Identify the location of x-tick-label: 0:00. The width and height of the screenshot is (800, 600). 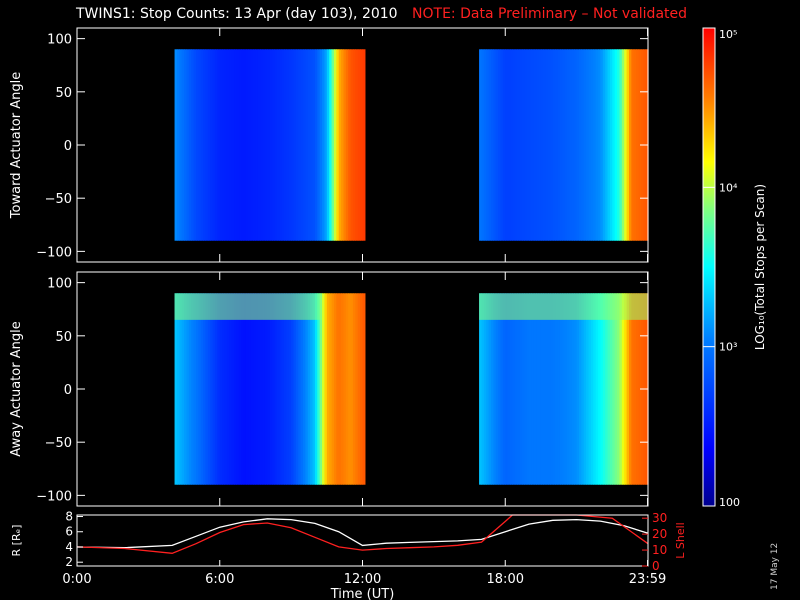
(76, 579).